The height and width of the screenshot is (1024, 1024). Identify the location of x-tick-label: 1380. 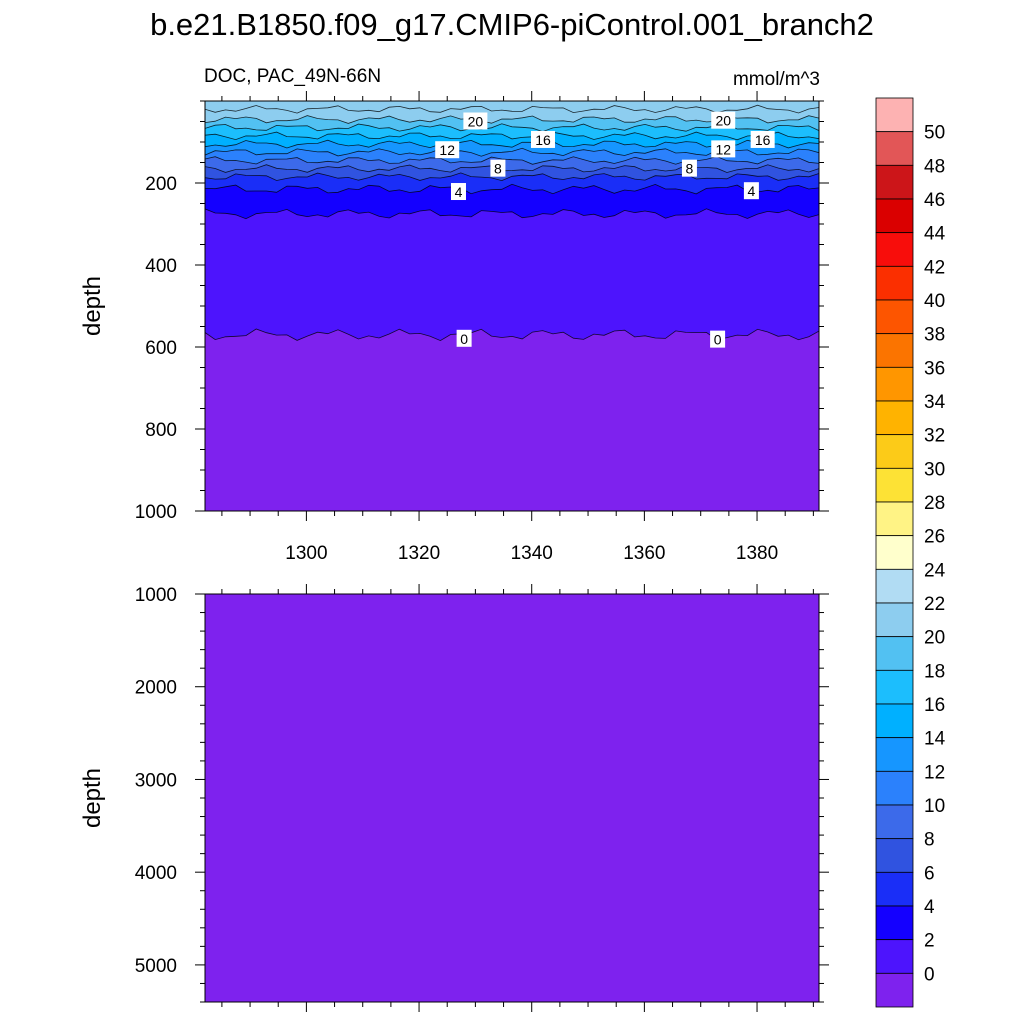
(757, 553).